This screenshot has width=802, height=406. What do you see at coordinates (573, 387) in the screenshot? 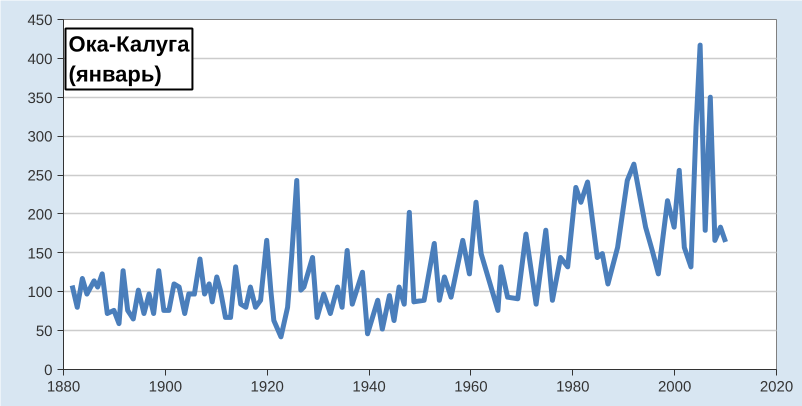
I see `x-tick-label: 1980` at bounding box center [573, 387].